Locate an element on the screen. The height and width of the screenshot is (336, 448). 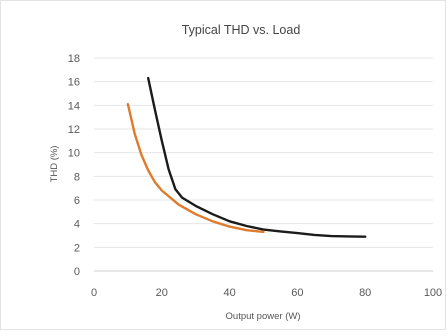
y-tick-label: 8 is located at coordinates (77, 177).